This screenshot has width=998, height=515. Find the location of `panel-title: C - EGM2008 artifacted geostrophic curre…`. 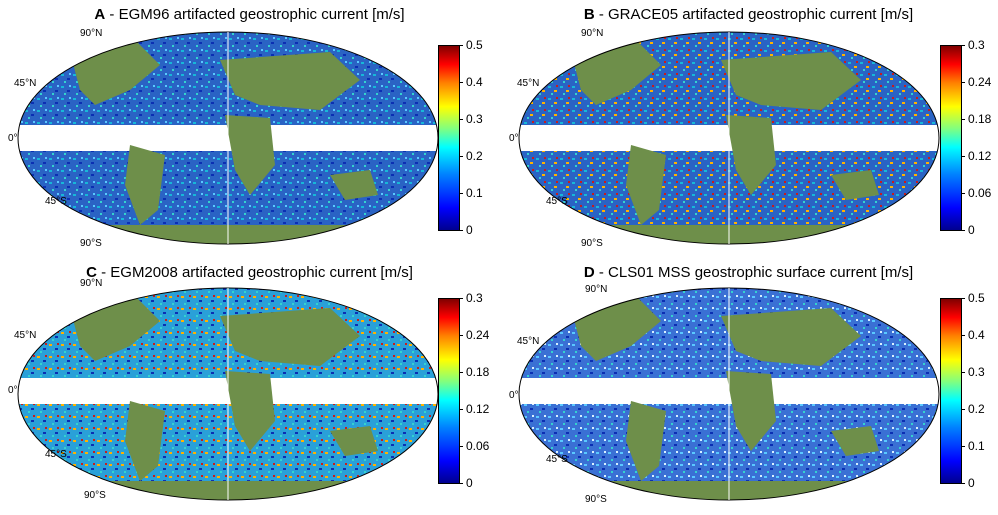

panel-title: C - EGM2008 artifacted geostrophic curre… is located at coordinates (249, 272).